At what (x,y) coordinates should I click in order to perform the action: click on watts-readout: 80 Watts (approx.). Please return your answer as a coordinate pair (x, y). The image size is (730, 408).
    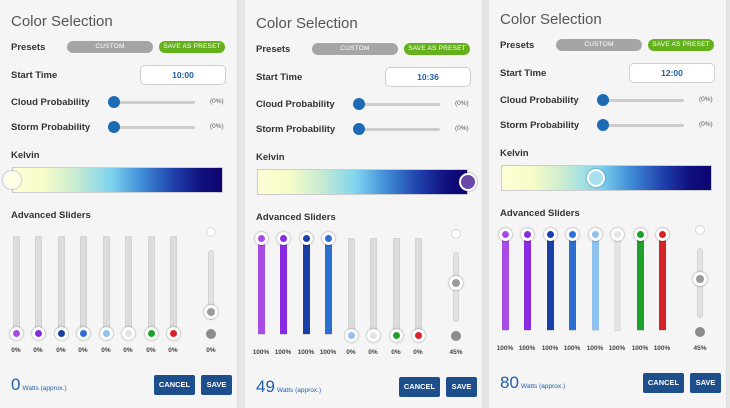
    Looking at the image, I should click on (532, 383).